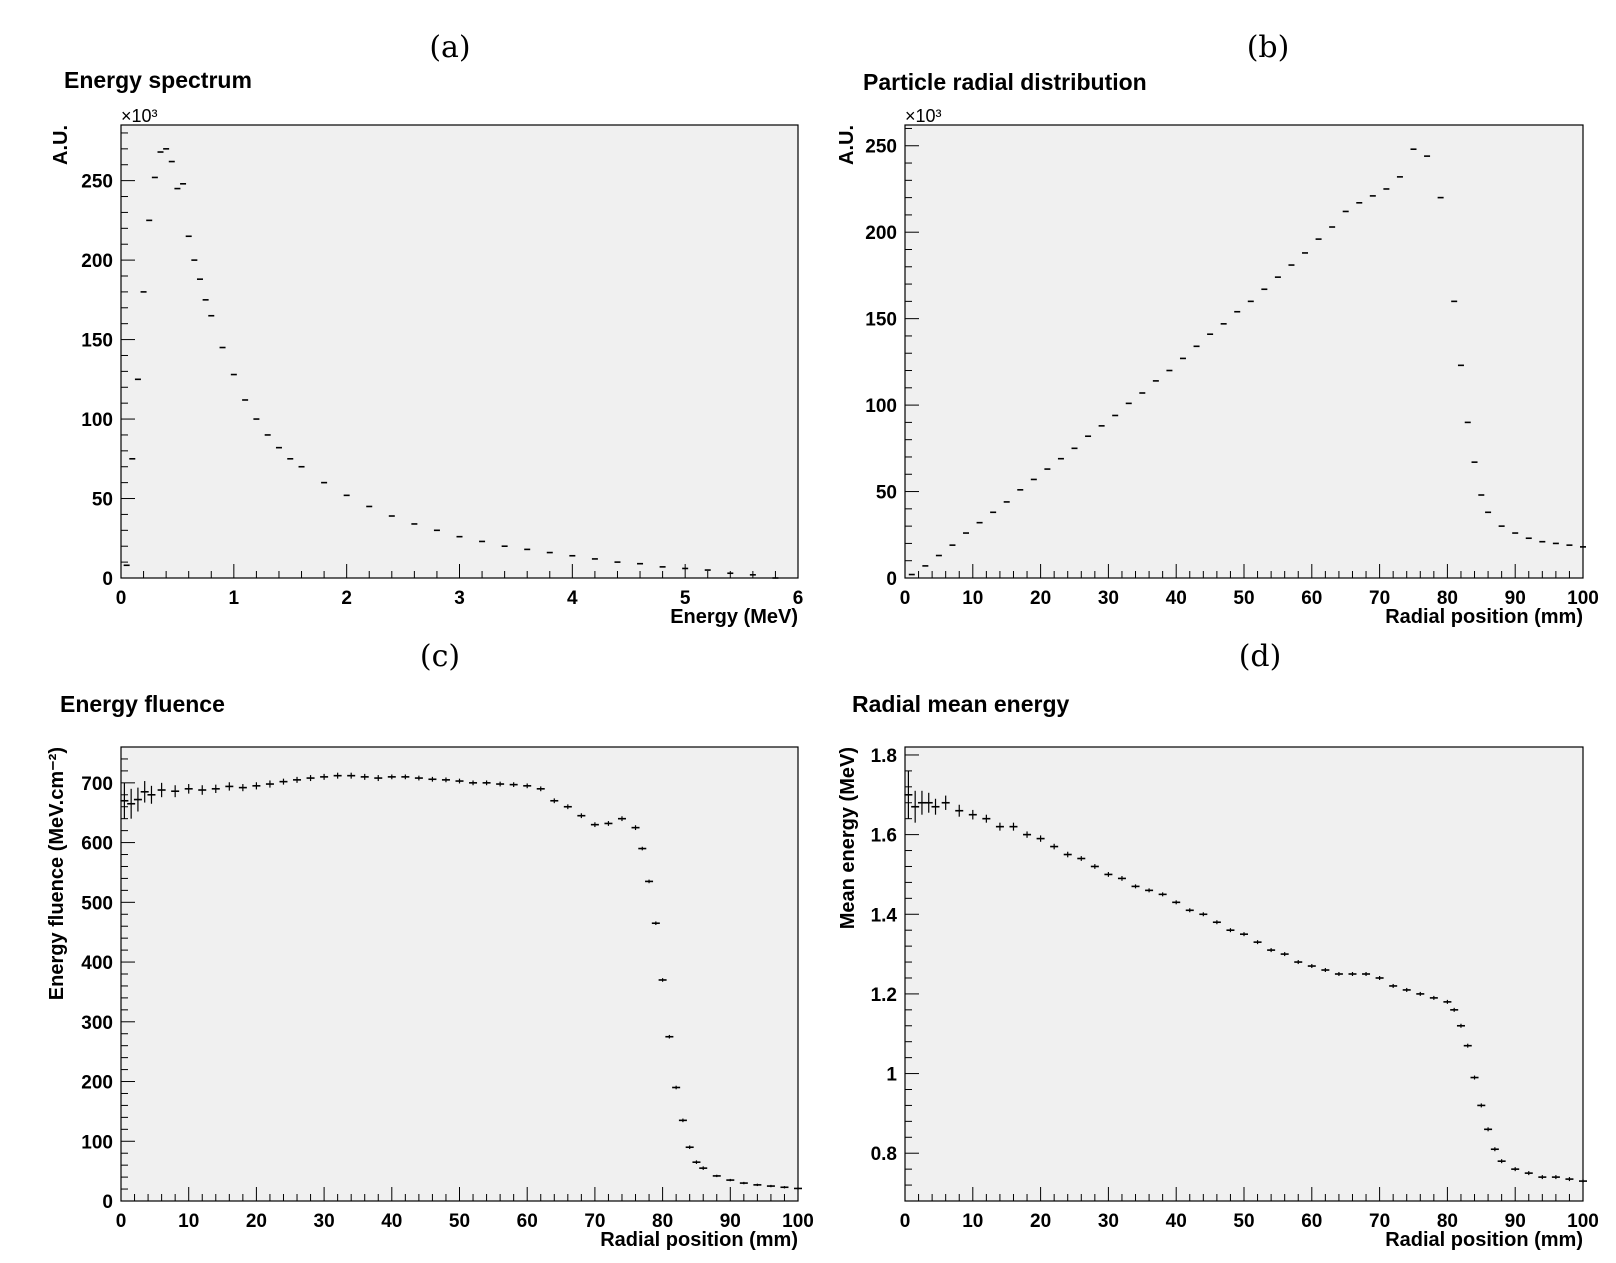 This screenshot has width=1616, height=1263. Describe the element at coordinates (572, 598) in the screenshot. I see `x-tick-label: 4` at that location.